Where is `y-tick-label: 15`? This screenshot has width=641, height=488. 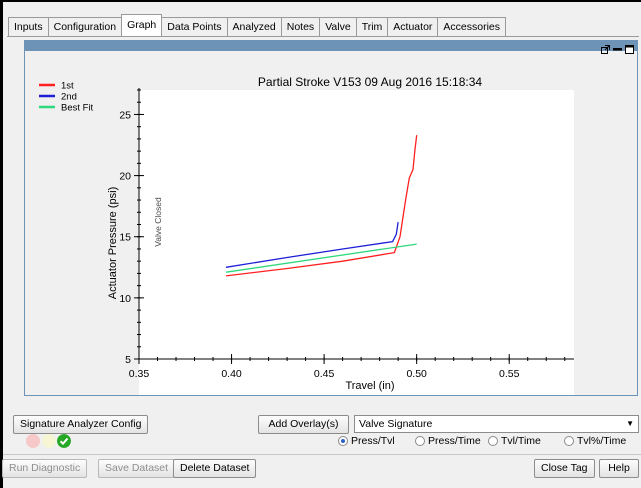
y-tick-label: 15 is located at coordinates (125, 238).